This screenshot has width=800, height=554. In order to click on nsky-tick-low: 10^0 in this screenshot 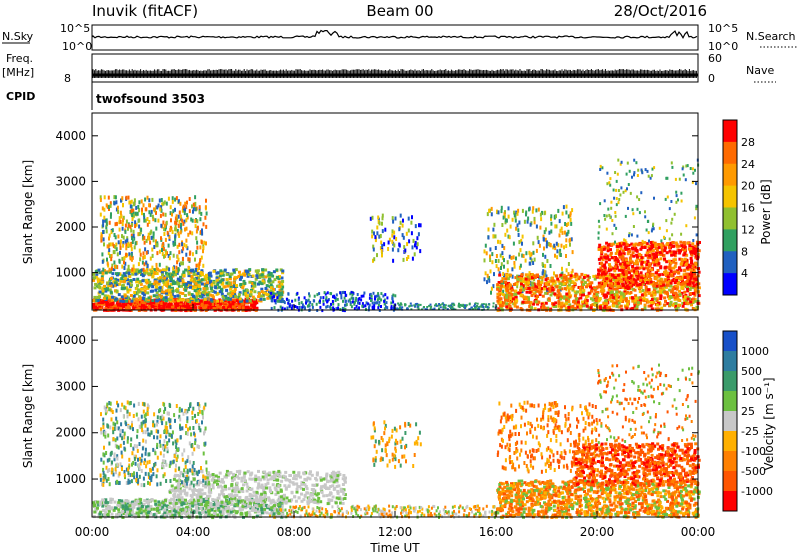, I will do `click(77, 46)`.